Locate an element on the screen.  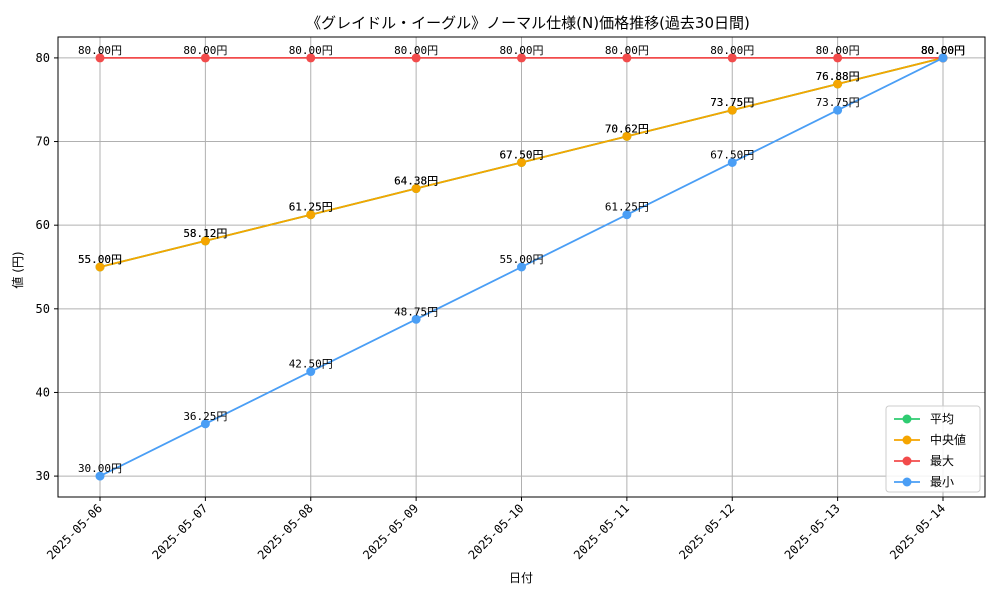
x-tick-label: 2025-05-06 is located at coordinates (74, 531).